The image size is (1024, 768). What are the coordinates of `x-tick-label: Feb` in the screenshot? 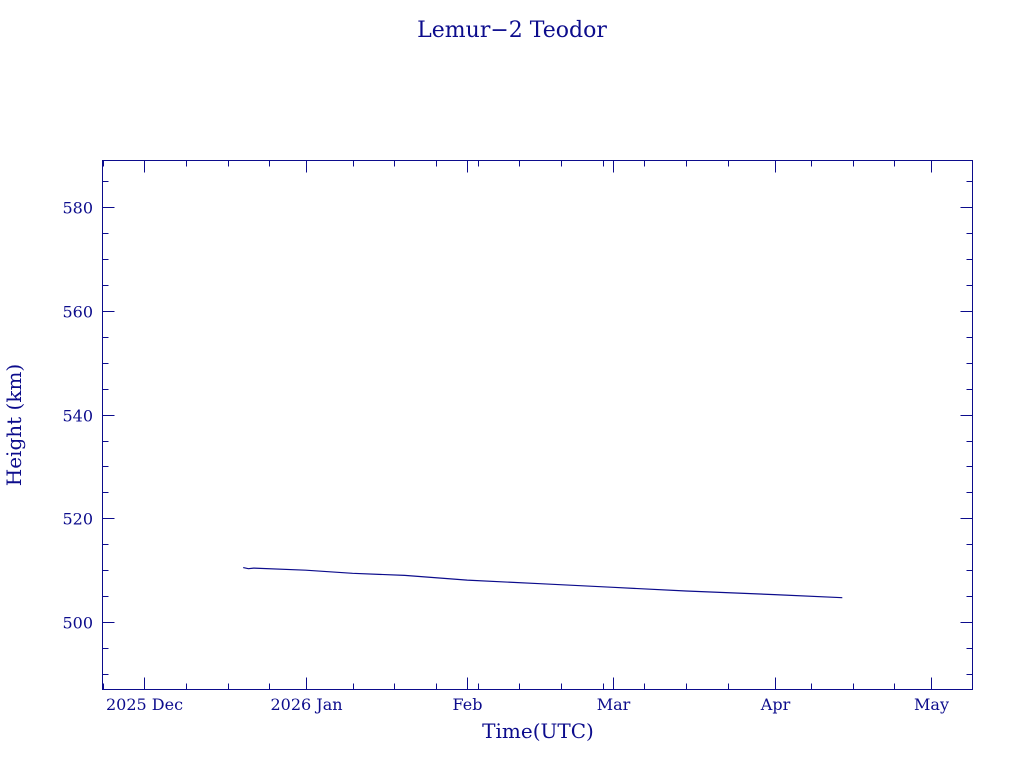 It's located at (468, 704).